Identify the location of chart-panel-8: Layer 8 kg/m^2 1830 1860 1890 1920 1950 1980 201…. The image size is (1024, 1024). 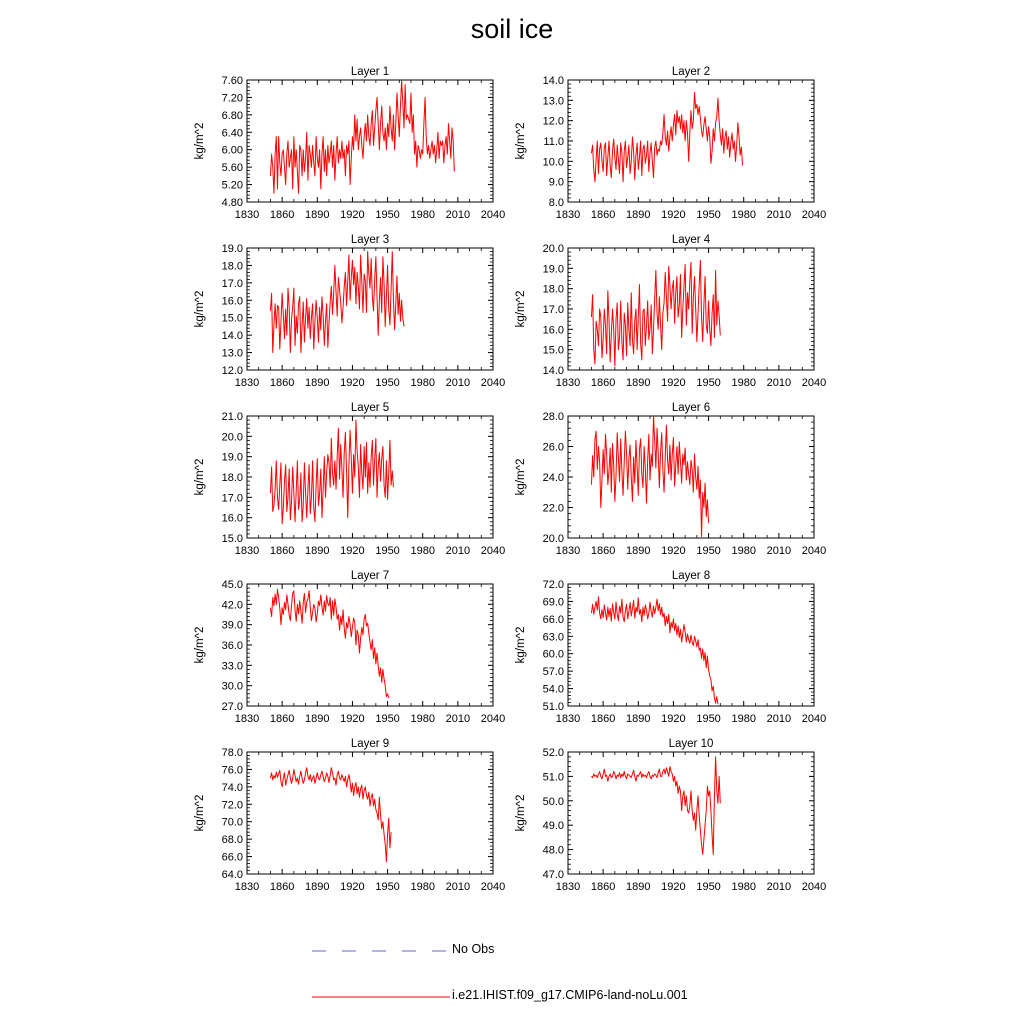
(670, 647).